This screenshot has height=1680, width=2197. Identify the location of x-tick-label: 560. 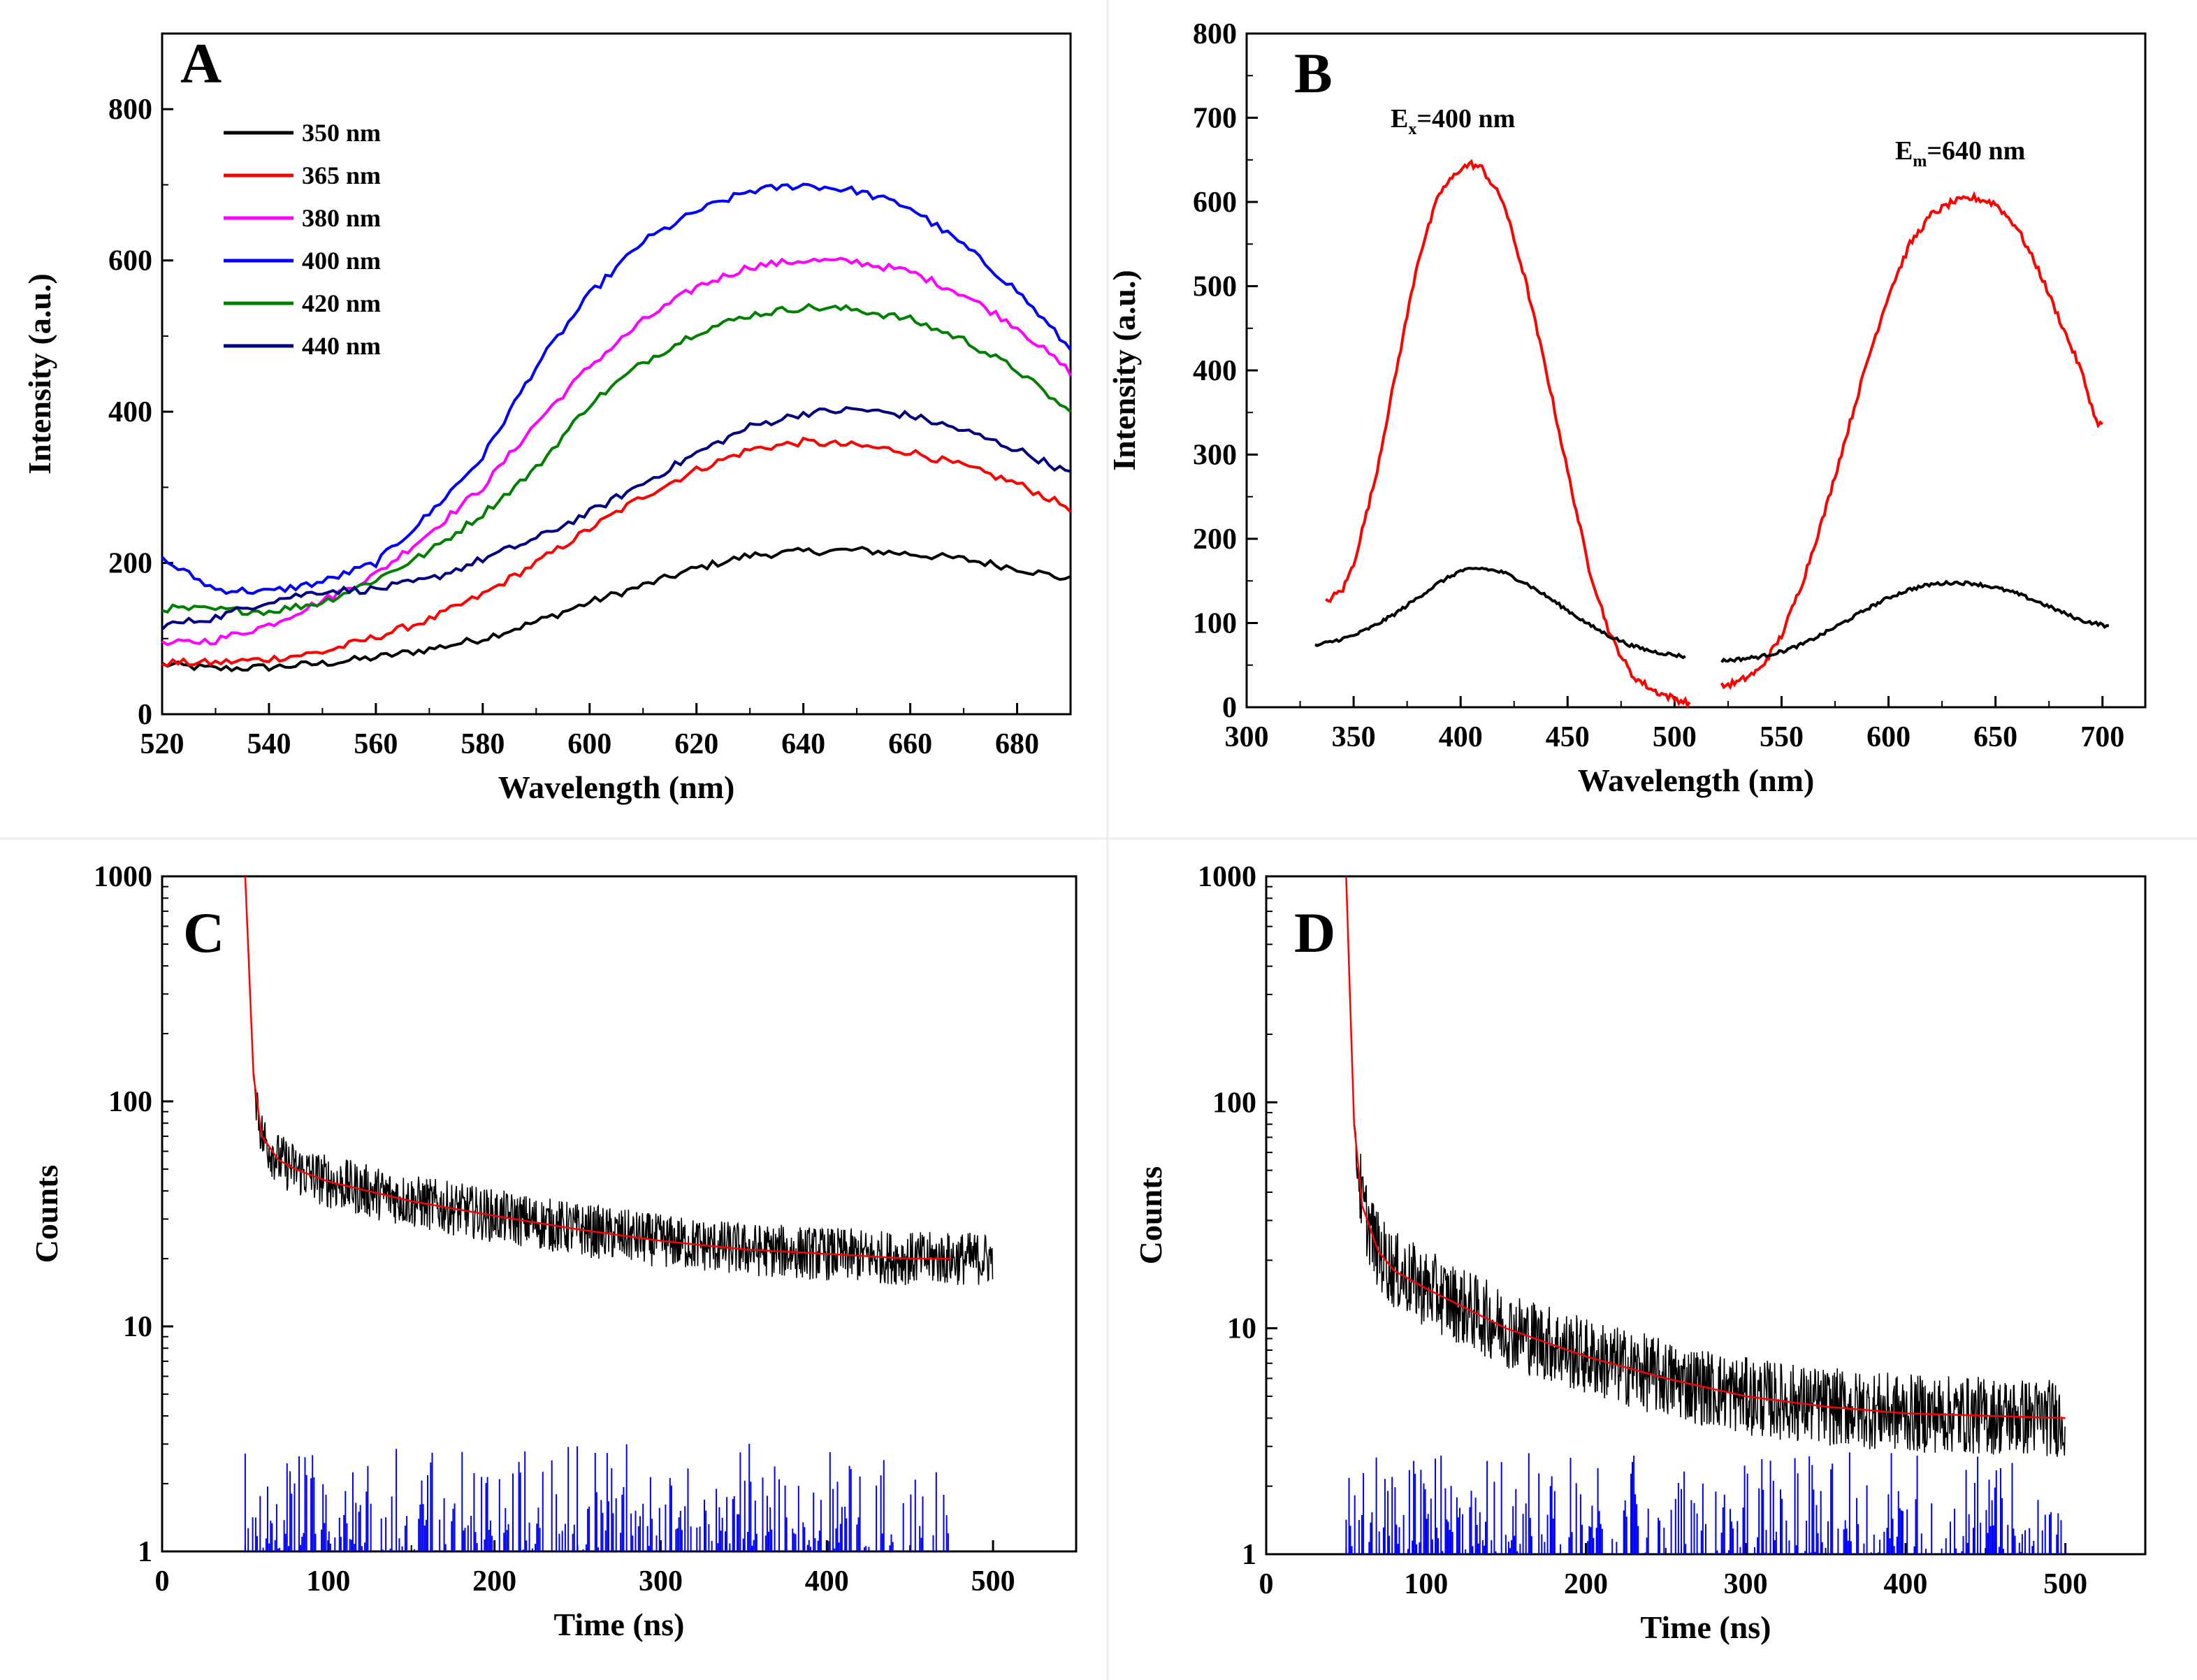
(376, 744).